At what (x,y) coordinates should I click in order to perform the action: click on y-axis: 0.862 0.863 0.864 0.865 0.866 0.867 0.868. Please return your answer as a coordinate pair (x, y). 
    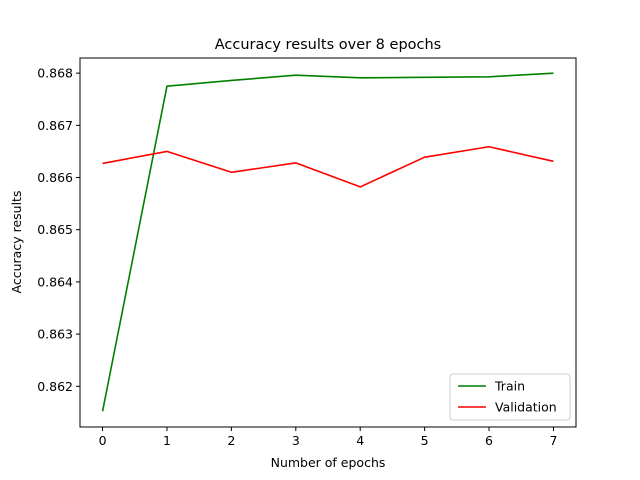
    Looking at the image, I should click on (58, 230).